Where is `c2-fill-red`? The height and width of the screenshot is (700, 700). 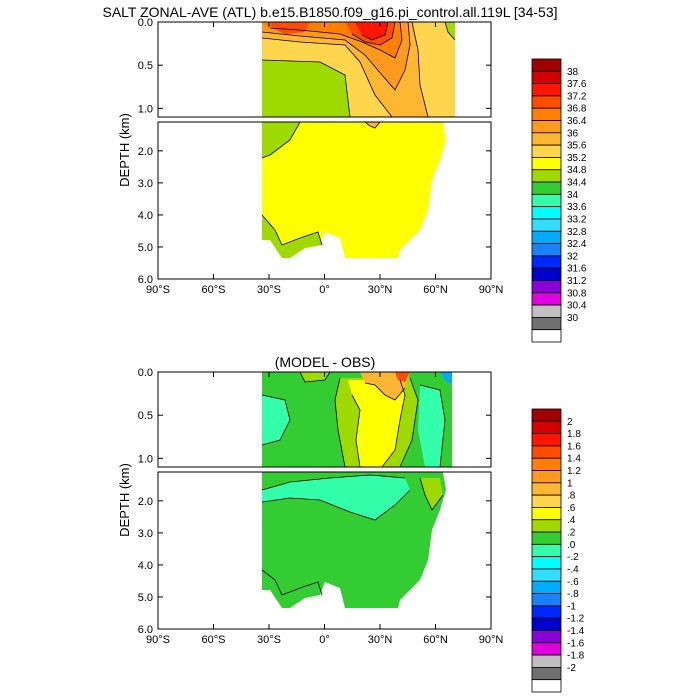
c2-fill-red is located at coordinates (402, 377).